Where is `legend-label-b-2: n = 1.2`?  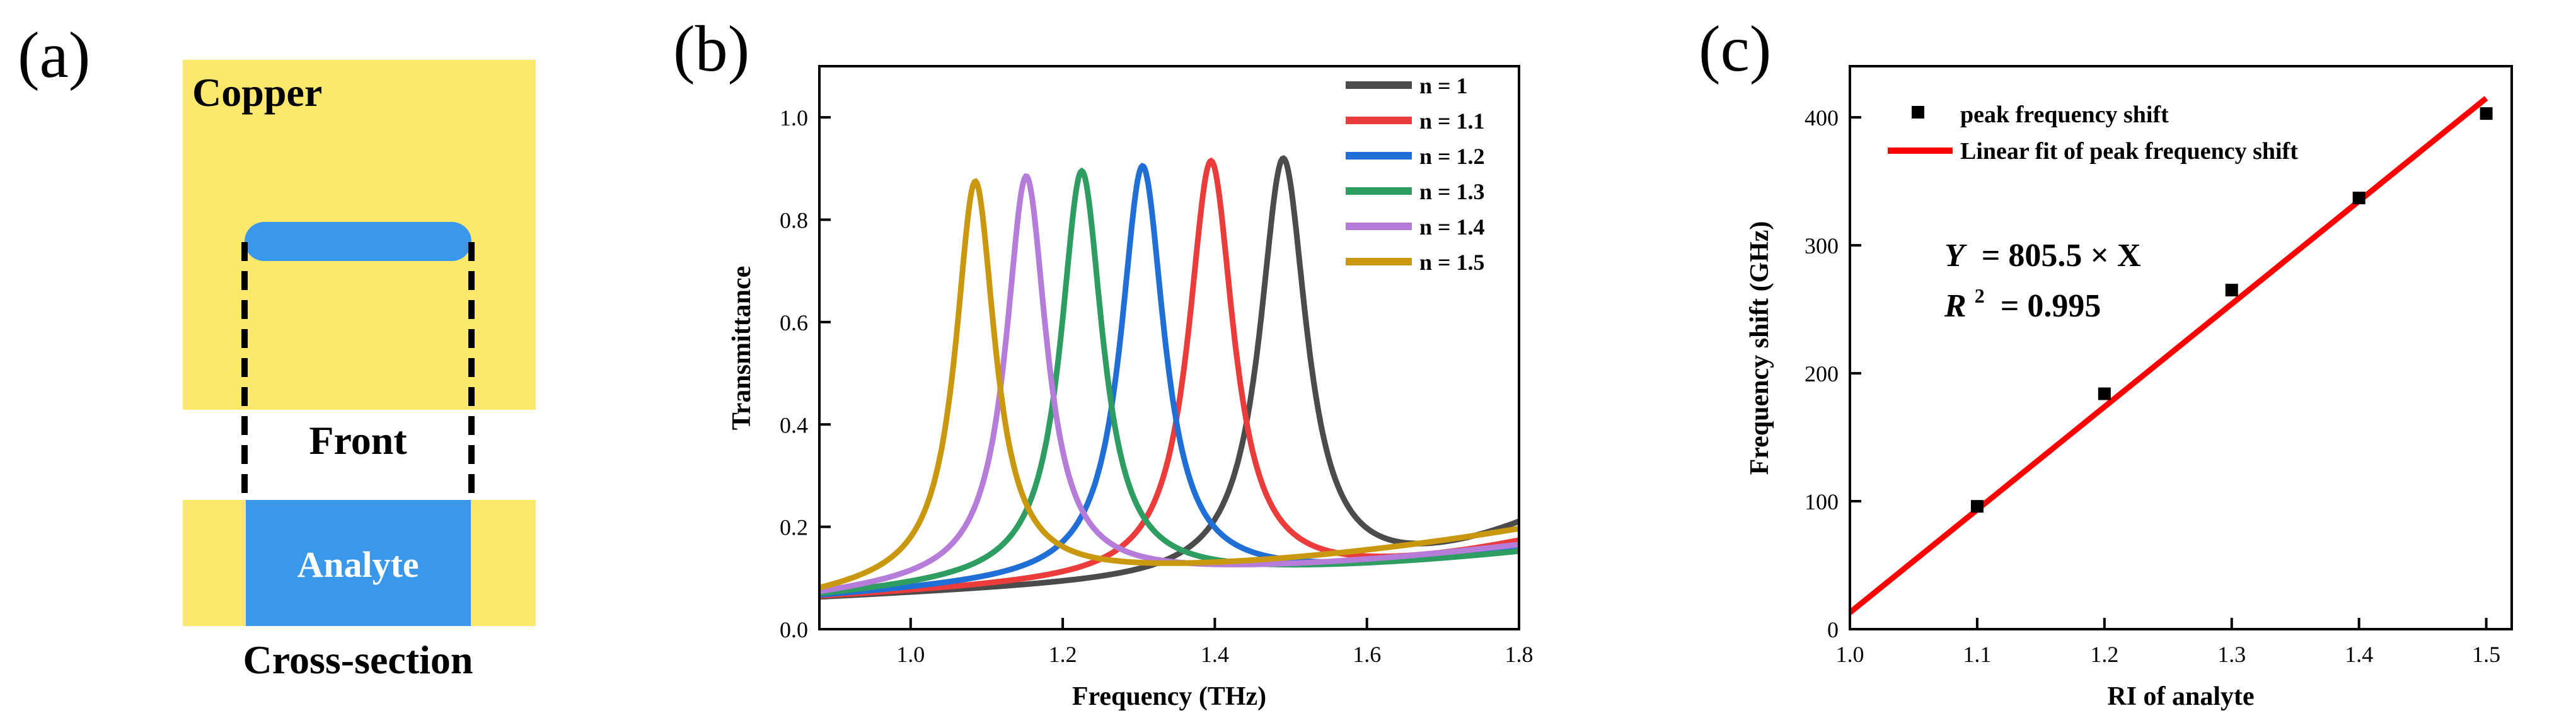
legend-label-b-2: n = 1.2 is located at coordinates (1452, 156).